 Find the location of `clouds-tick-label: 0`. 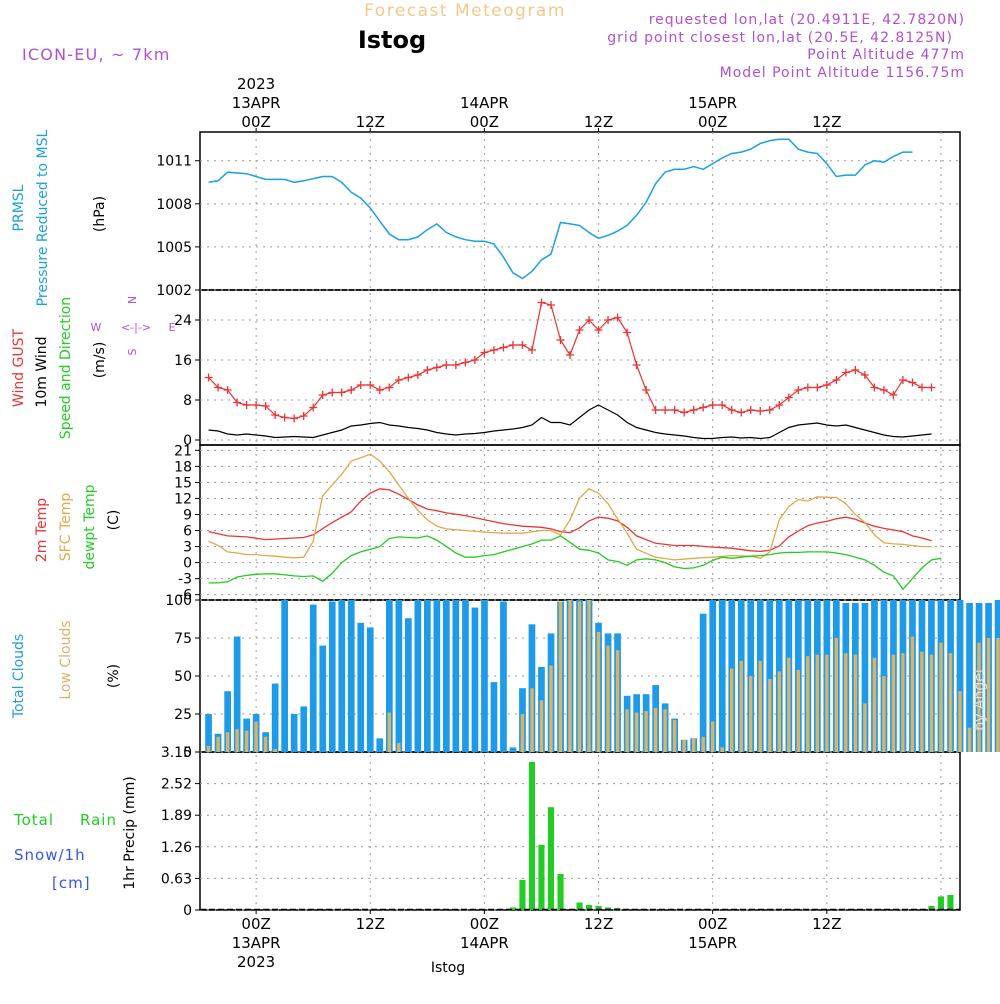

clouds-tick-label: 0 is located at coordinates (187, 753).